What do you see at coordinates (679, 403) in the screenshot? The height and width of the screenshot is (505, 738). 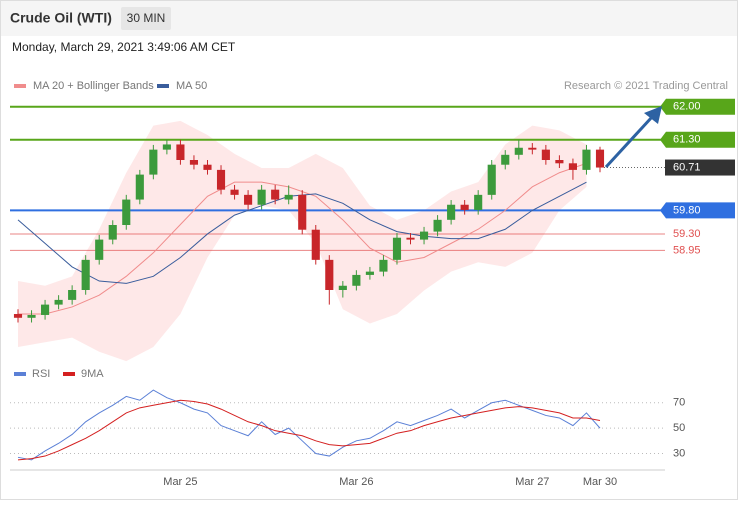 I see `y-tick-label: 70` at bounding box center [679, 403].